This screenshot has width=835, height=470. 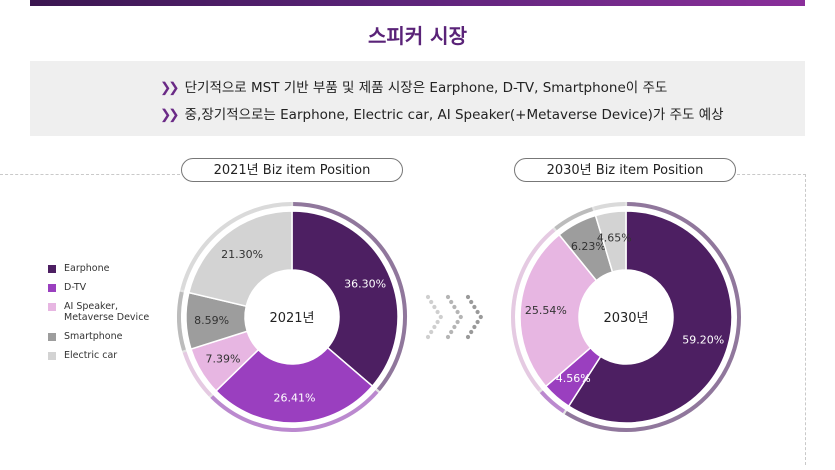 I want to click on donut-slice-label: 25.54%, so click(x=546, y=310).